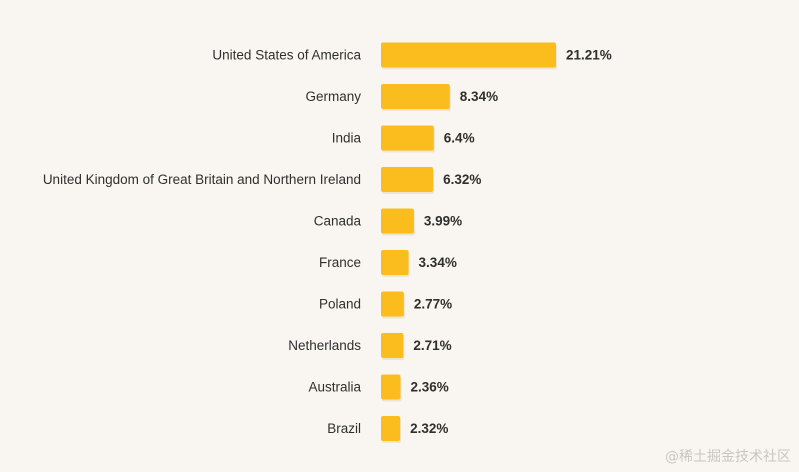  I want to click on value-label-3: 6.32%, so click(462, 179).